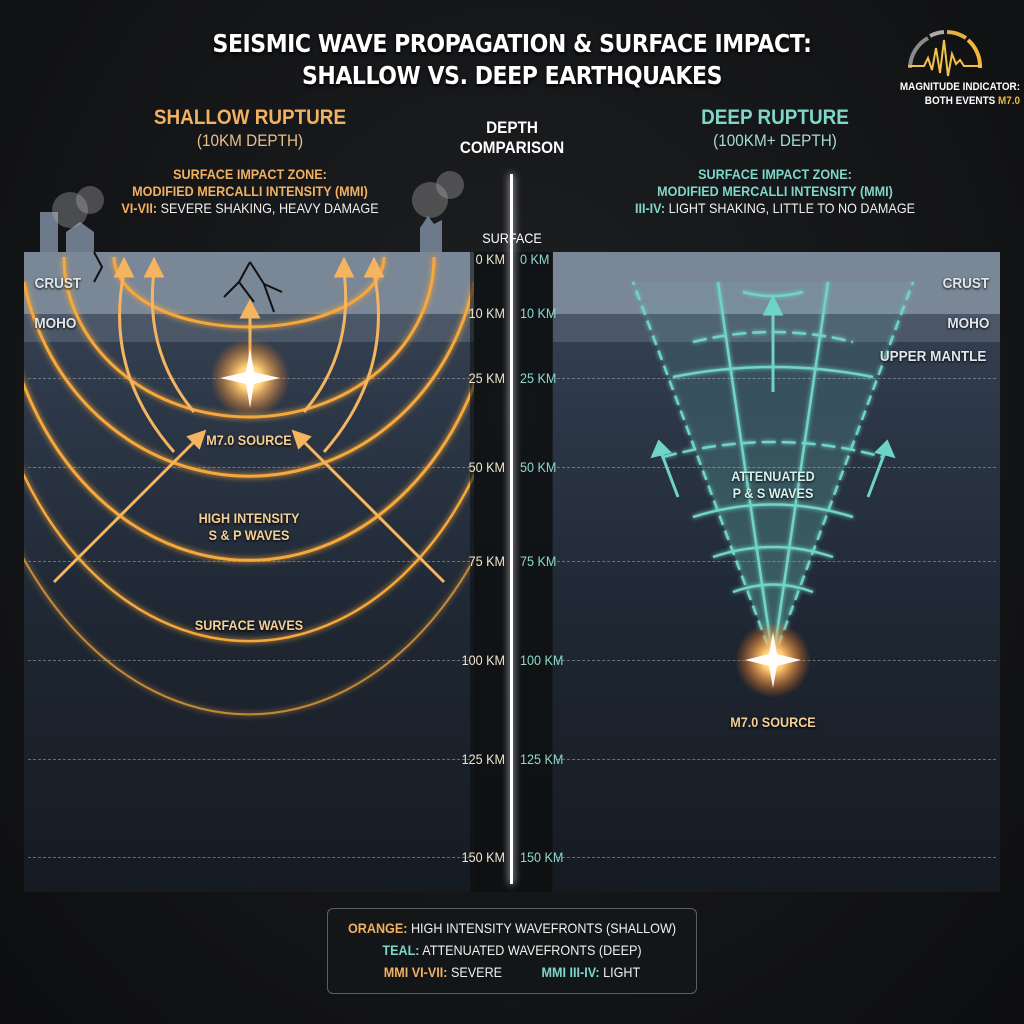 This screenshot has width=1024, height=1024. What do you see at coordinates (486, 313) in the screenshot?
I see `depth-tick-left: 10 KM` at bounding box center [486, 313].